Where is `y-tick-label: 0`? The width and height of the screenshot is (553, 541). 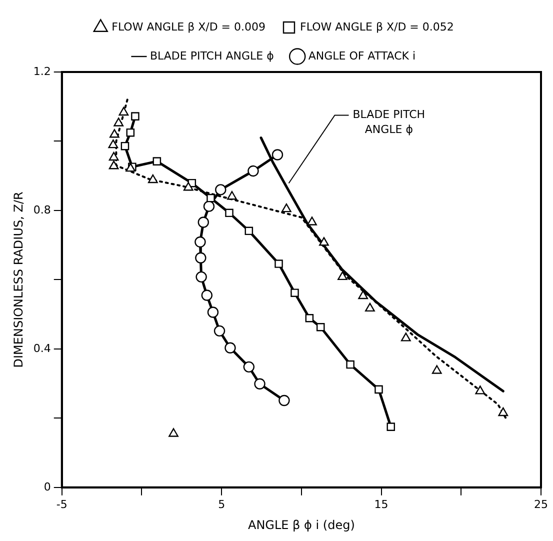
y-tick-label: 0 is located at coordinates (47, 487).